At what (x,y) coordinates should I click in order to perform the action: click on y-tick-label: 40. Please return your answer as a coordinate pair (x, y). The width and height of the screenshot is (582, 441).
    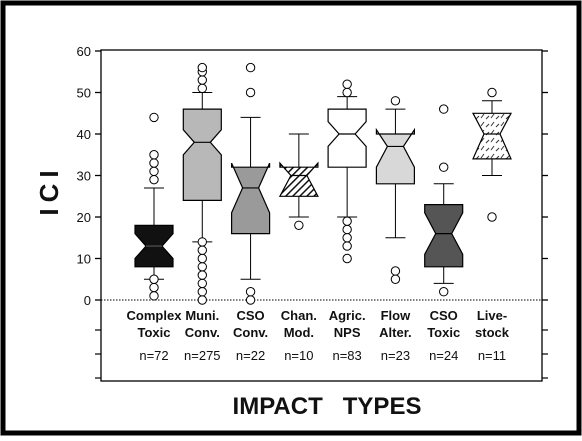
    Looking at the image, I should click on (84, 134).